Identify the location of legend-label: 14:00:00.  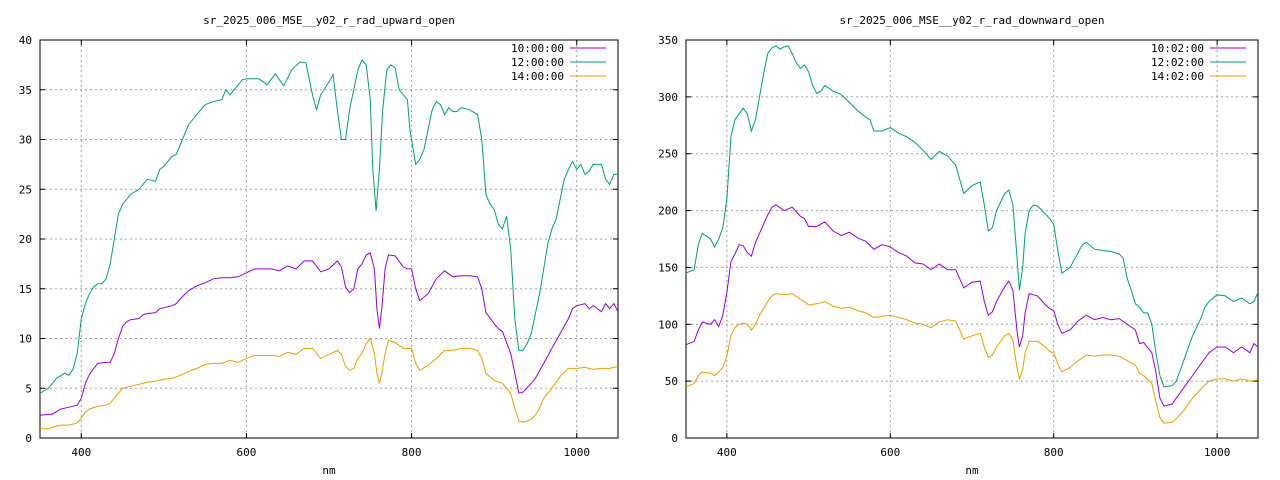
(537, 76).